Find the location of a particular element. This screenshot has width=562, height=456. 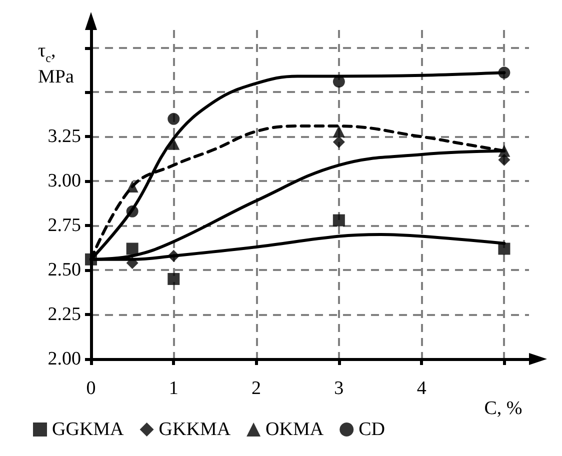

x-tick-label: 1 is located at coordinates (173, 388).